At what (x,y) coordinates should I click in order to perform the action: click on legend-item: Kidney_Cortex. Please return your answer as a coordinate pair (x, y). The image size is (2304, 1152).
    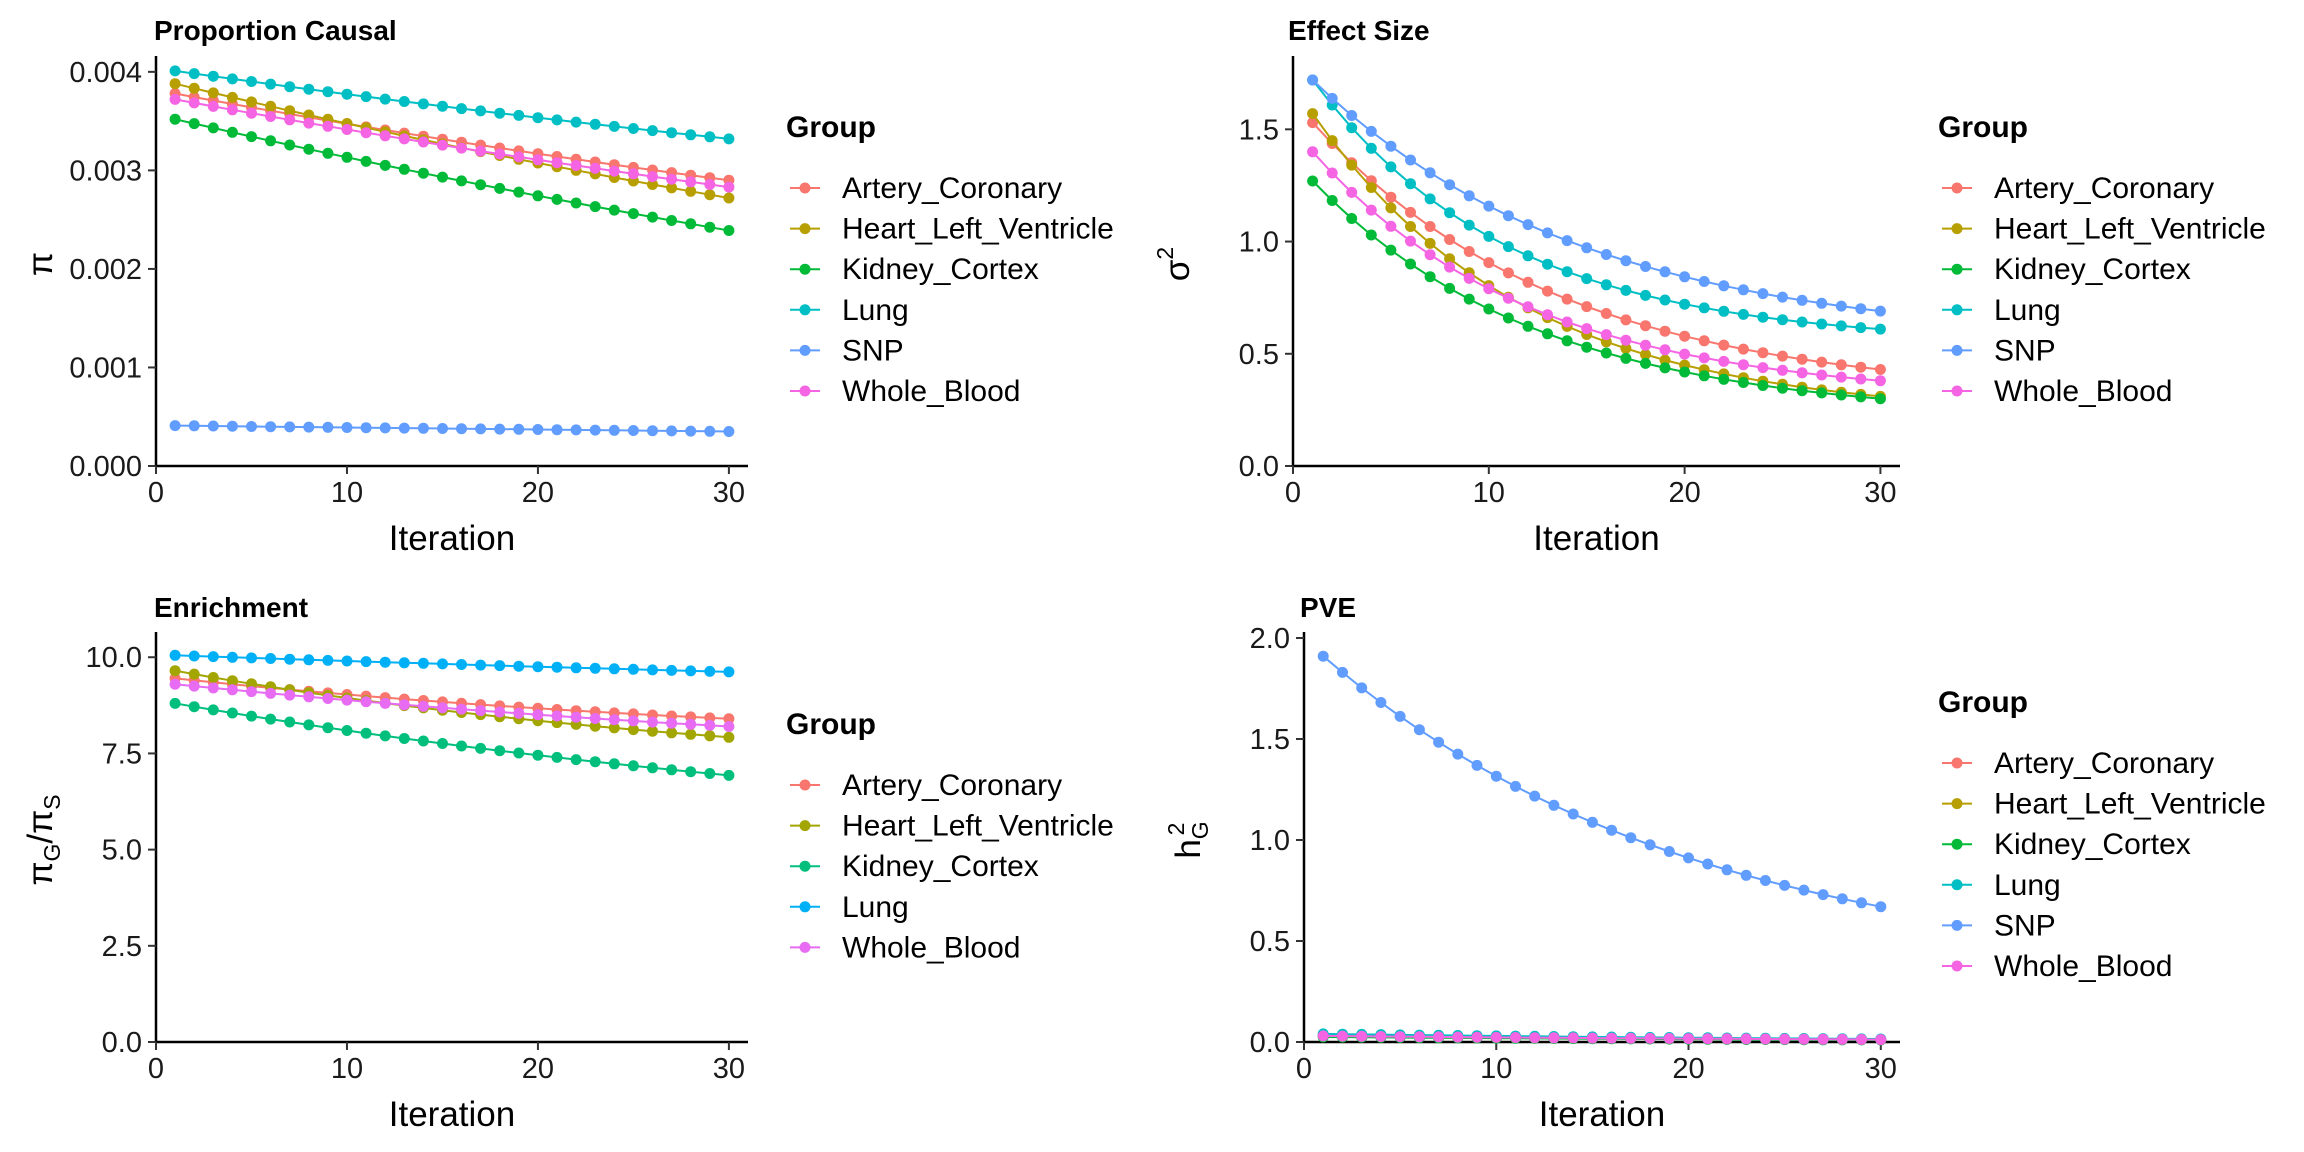
    Looking at the image, I should click on (2066, 269).